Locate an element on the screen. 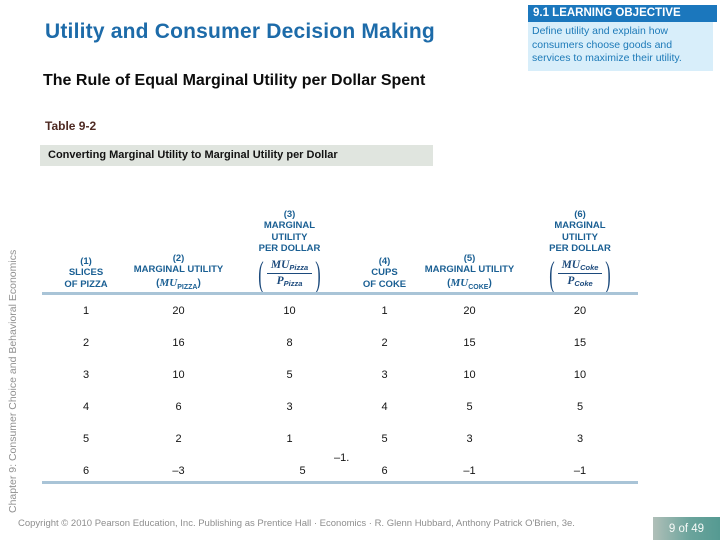 The width and height of the screenshot is (720, 540). table-cell: 8 is located at coordinates (289, 343).